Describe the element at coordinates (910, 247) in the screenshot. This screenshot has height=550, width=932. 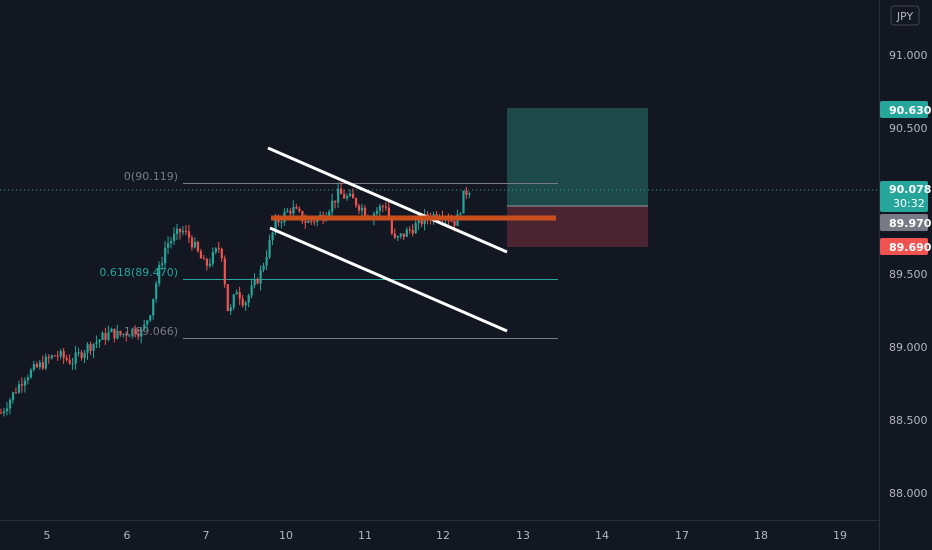
I see `stop-price-text: 89.690` at that location.